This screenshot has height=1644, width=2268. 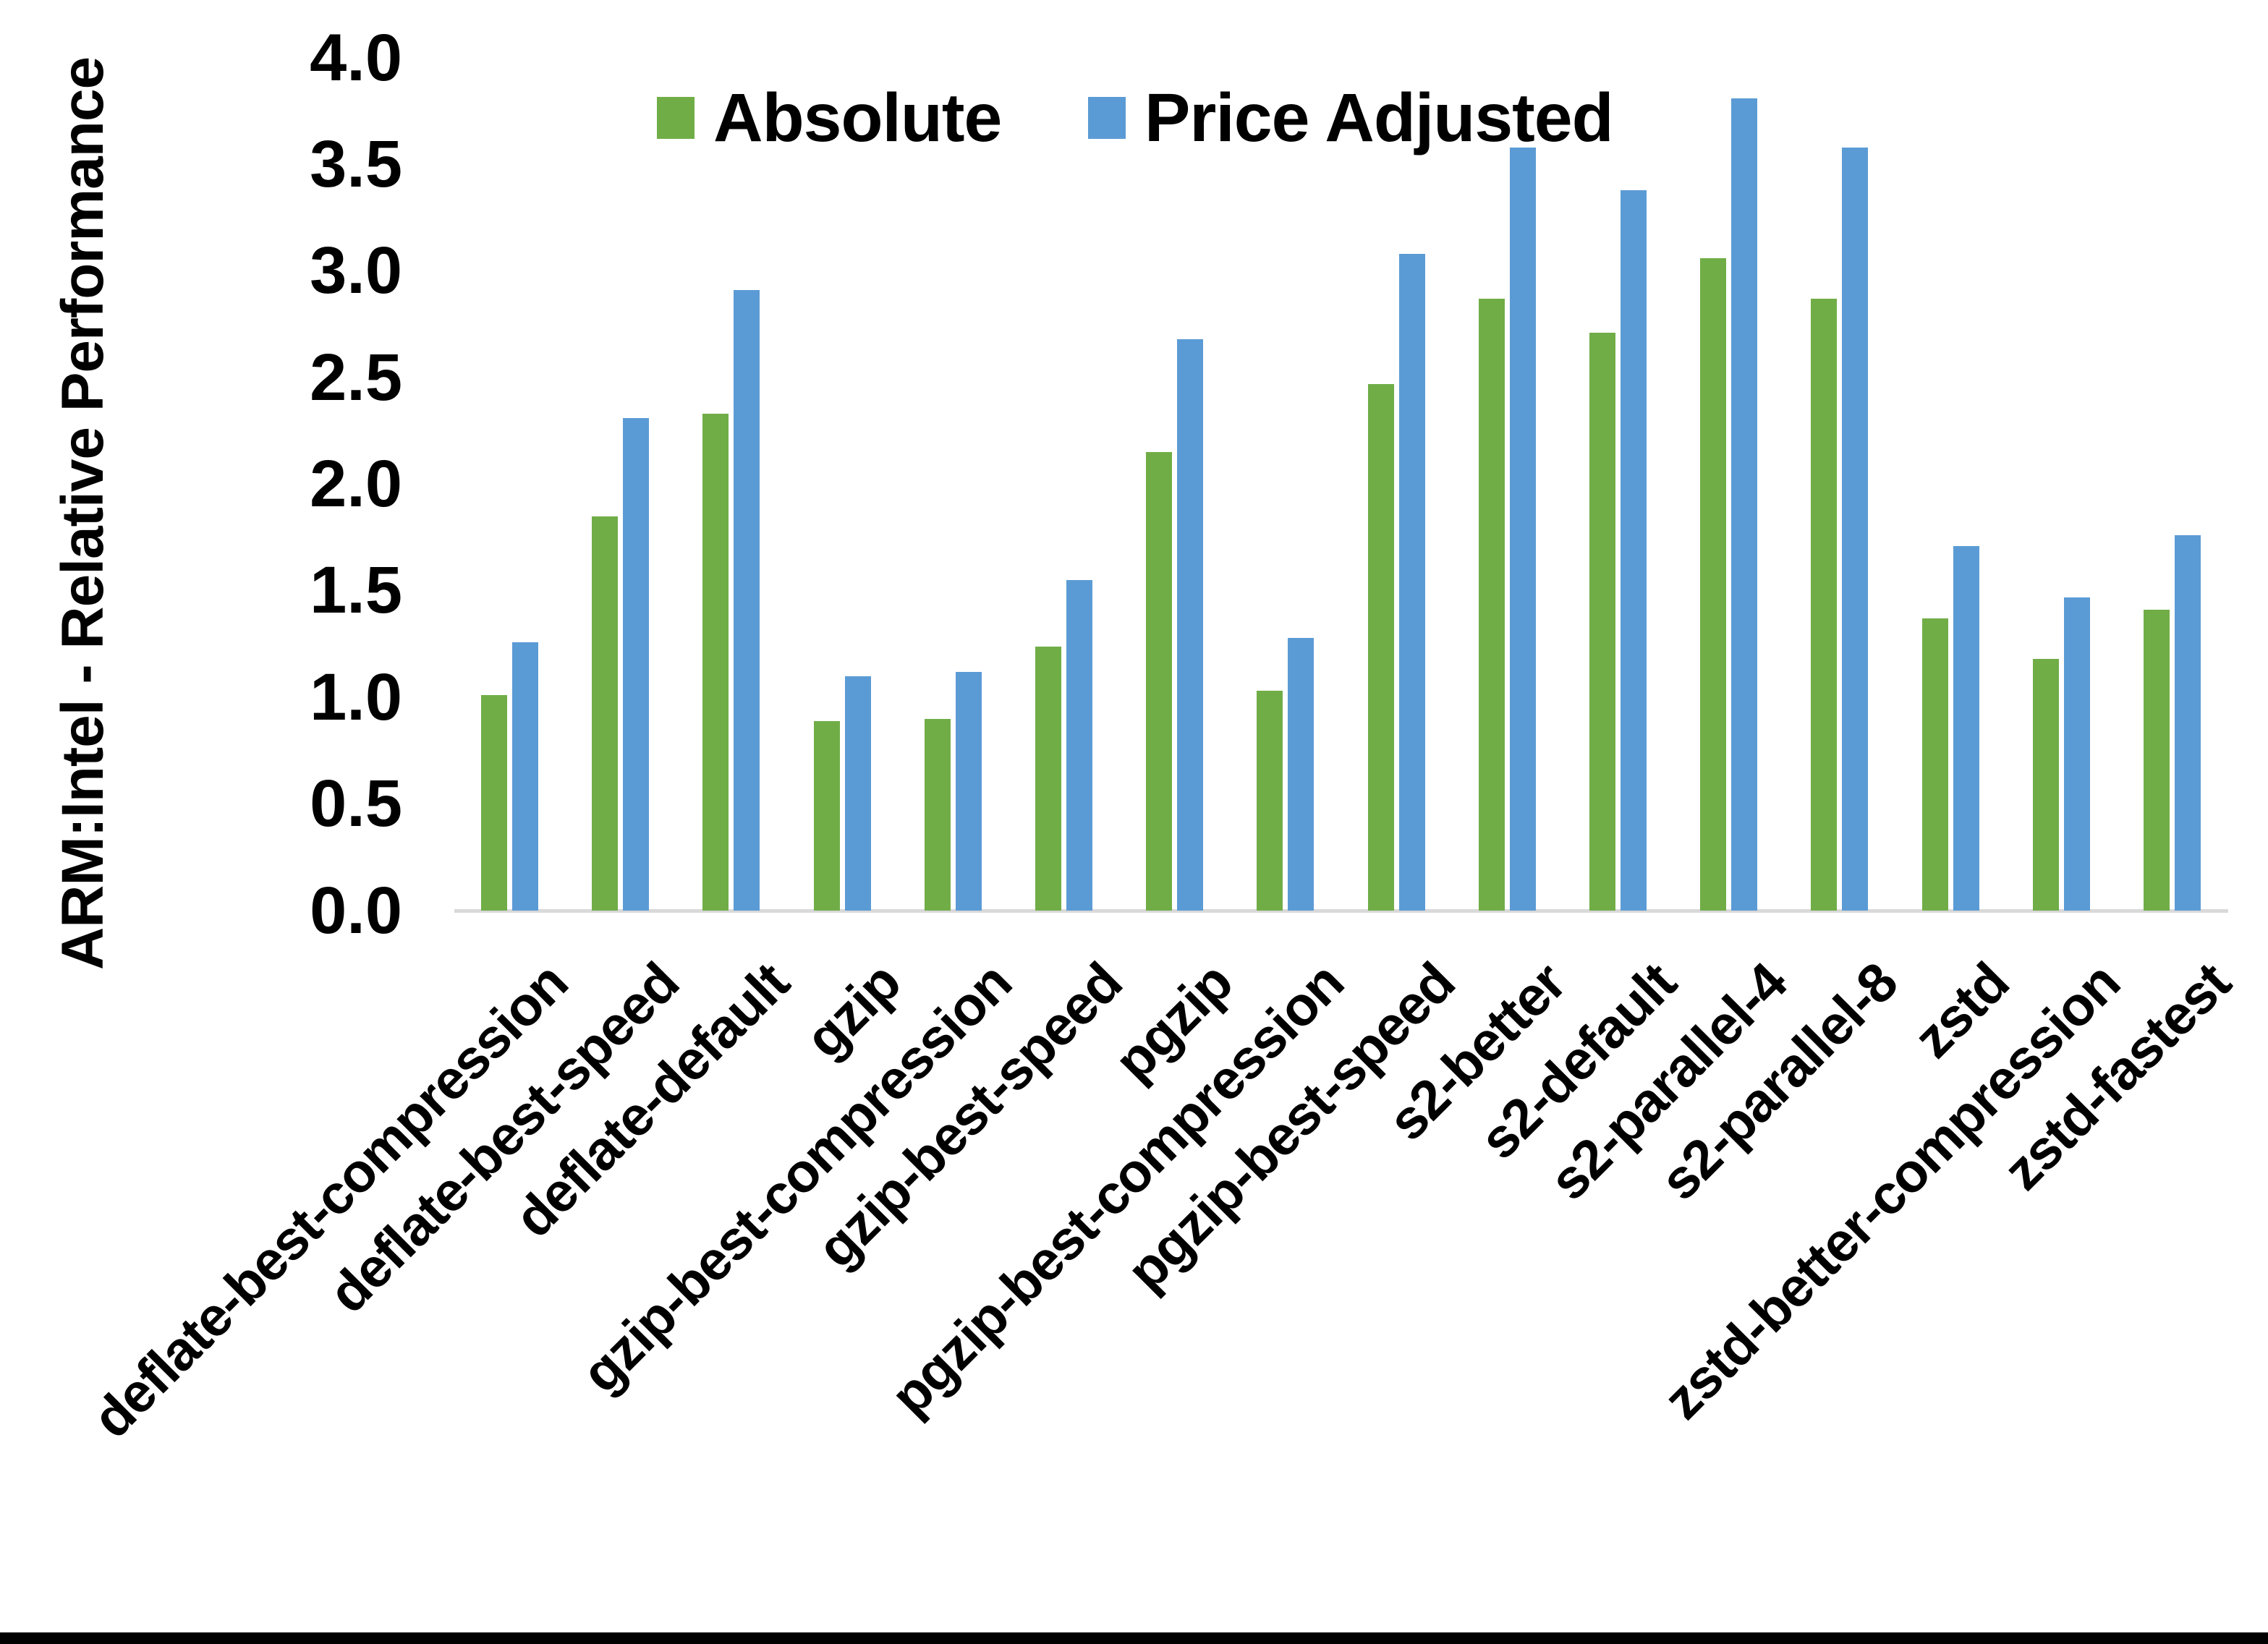 I want to click on legend-swatch-price-adjusted-icon, so click(x=1107, y=118).